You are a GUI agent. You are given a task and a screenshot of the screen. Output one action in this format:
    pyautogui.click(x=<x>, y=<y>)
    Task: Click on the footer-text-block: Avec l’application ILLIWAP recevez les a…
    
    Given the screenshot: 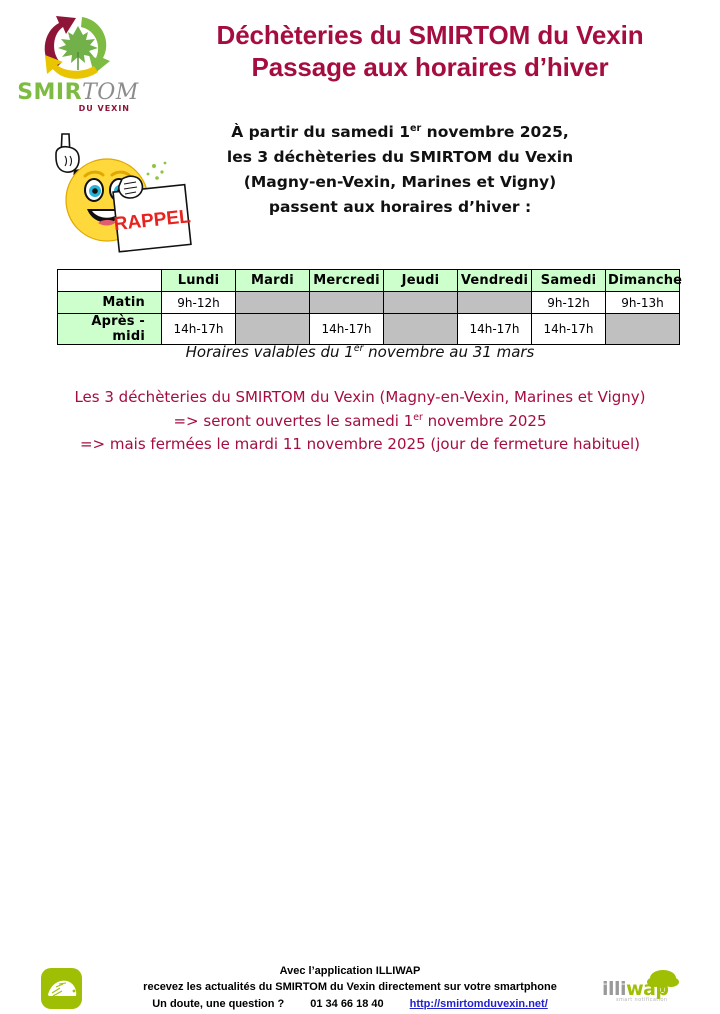 What is the action you would take?
    pyautogui.click(x=350, y=988)
    